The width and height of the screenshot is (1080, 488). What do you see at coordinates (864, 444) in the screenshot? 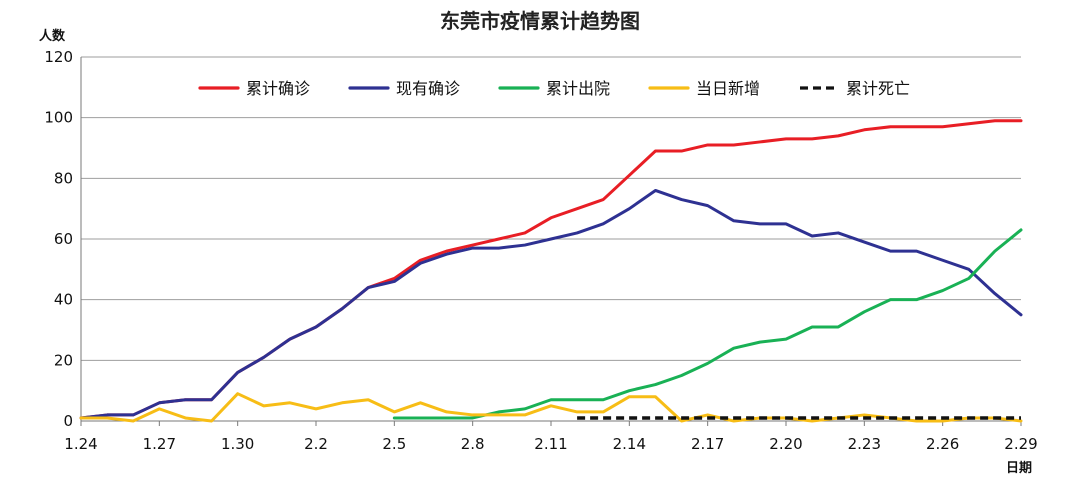
I see `x-tick-label: 2.23` at bounding box center [864, 444].